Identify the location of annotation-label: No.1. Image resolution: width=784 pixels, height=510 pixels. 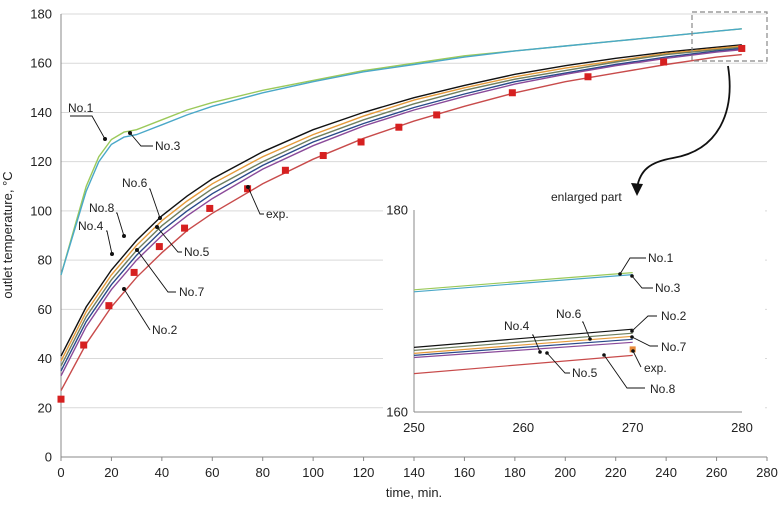
(81, 108).